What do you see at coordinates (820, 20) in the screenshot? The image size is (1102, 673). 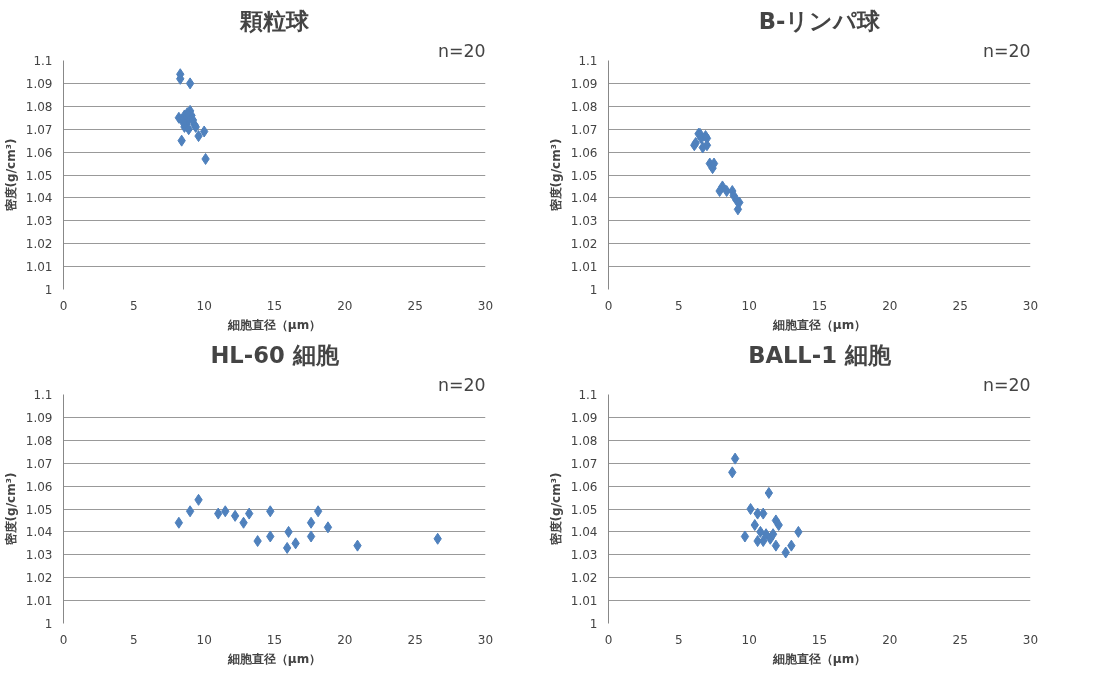 I see `chart-title: B-リンパ球` at bounding box center [820, 20].